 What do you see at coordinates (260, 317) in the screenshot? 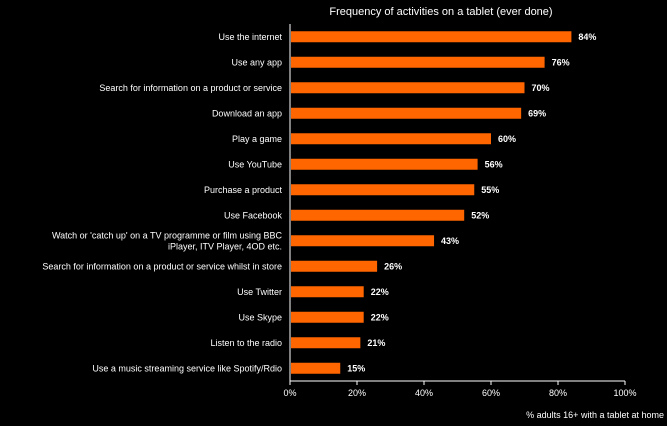
I see `category-label-12: Use Skype` at bounding box center [260, 317].